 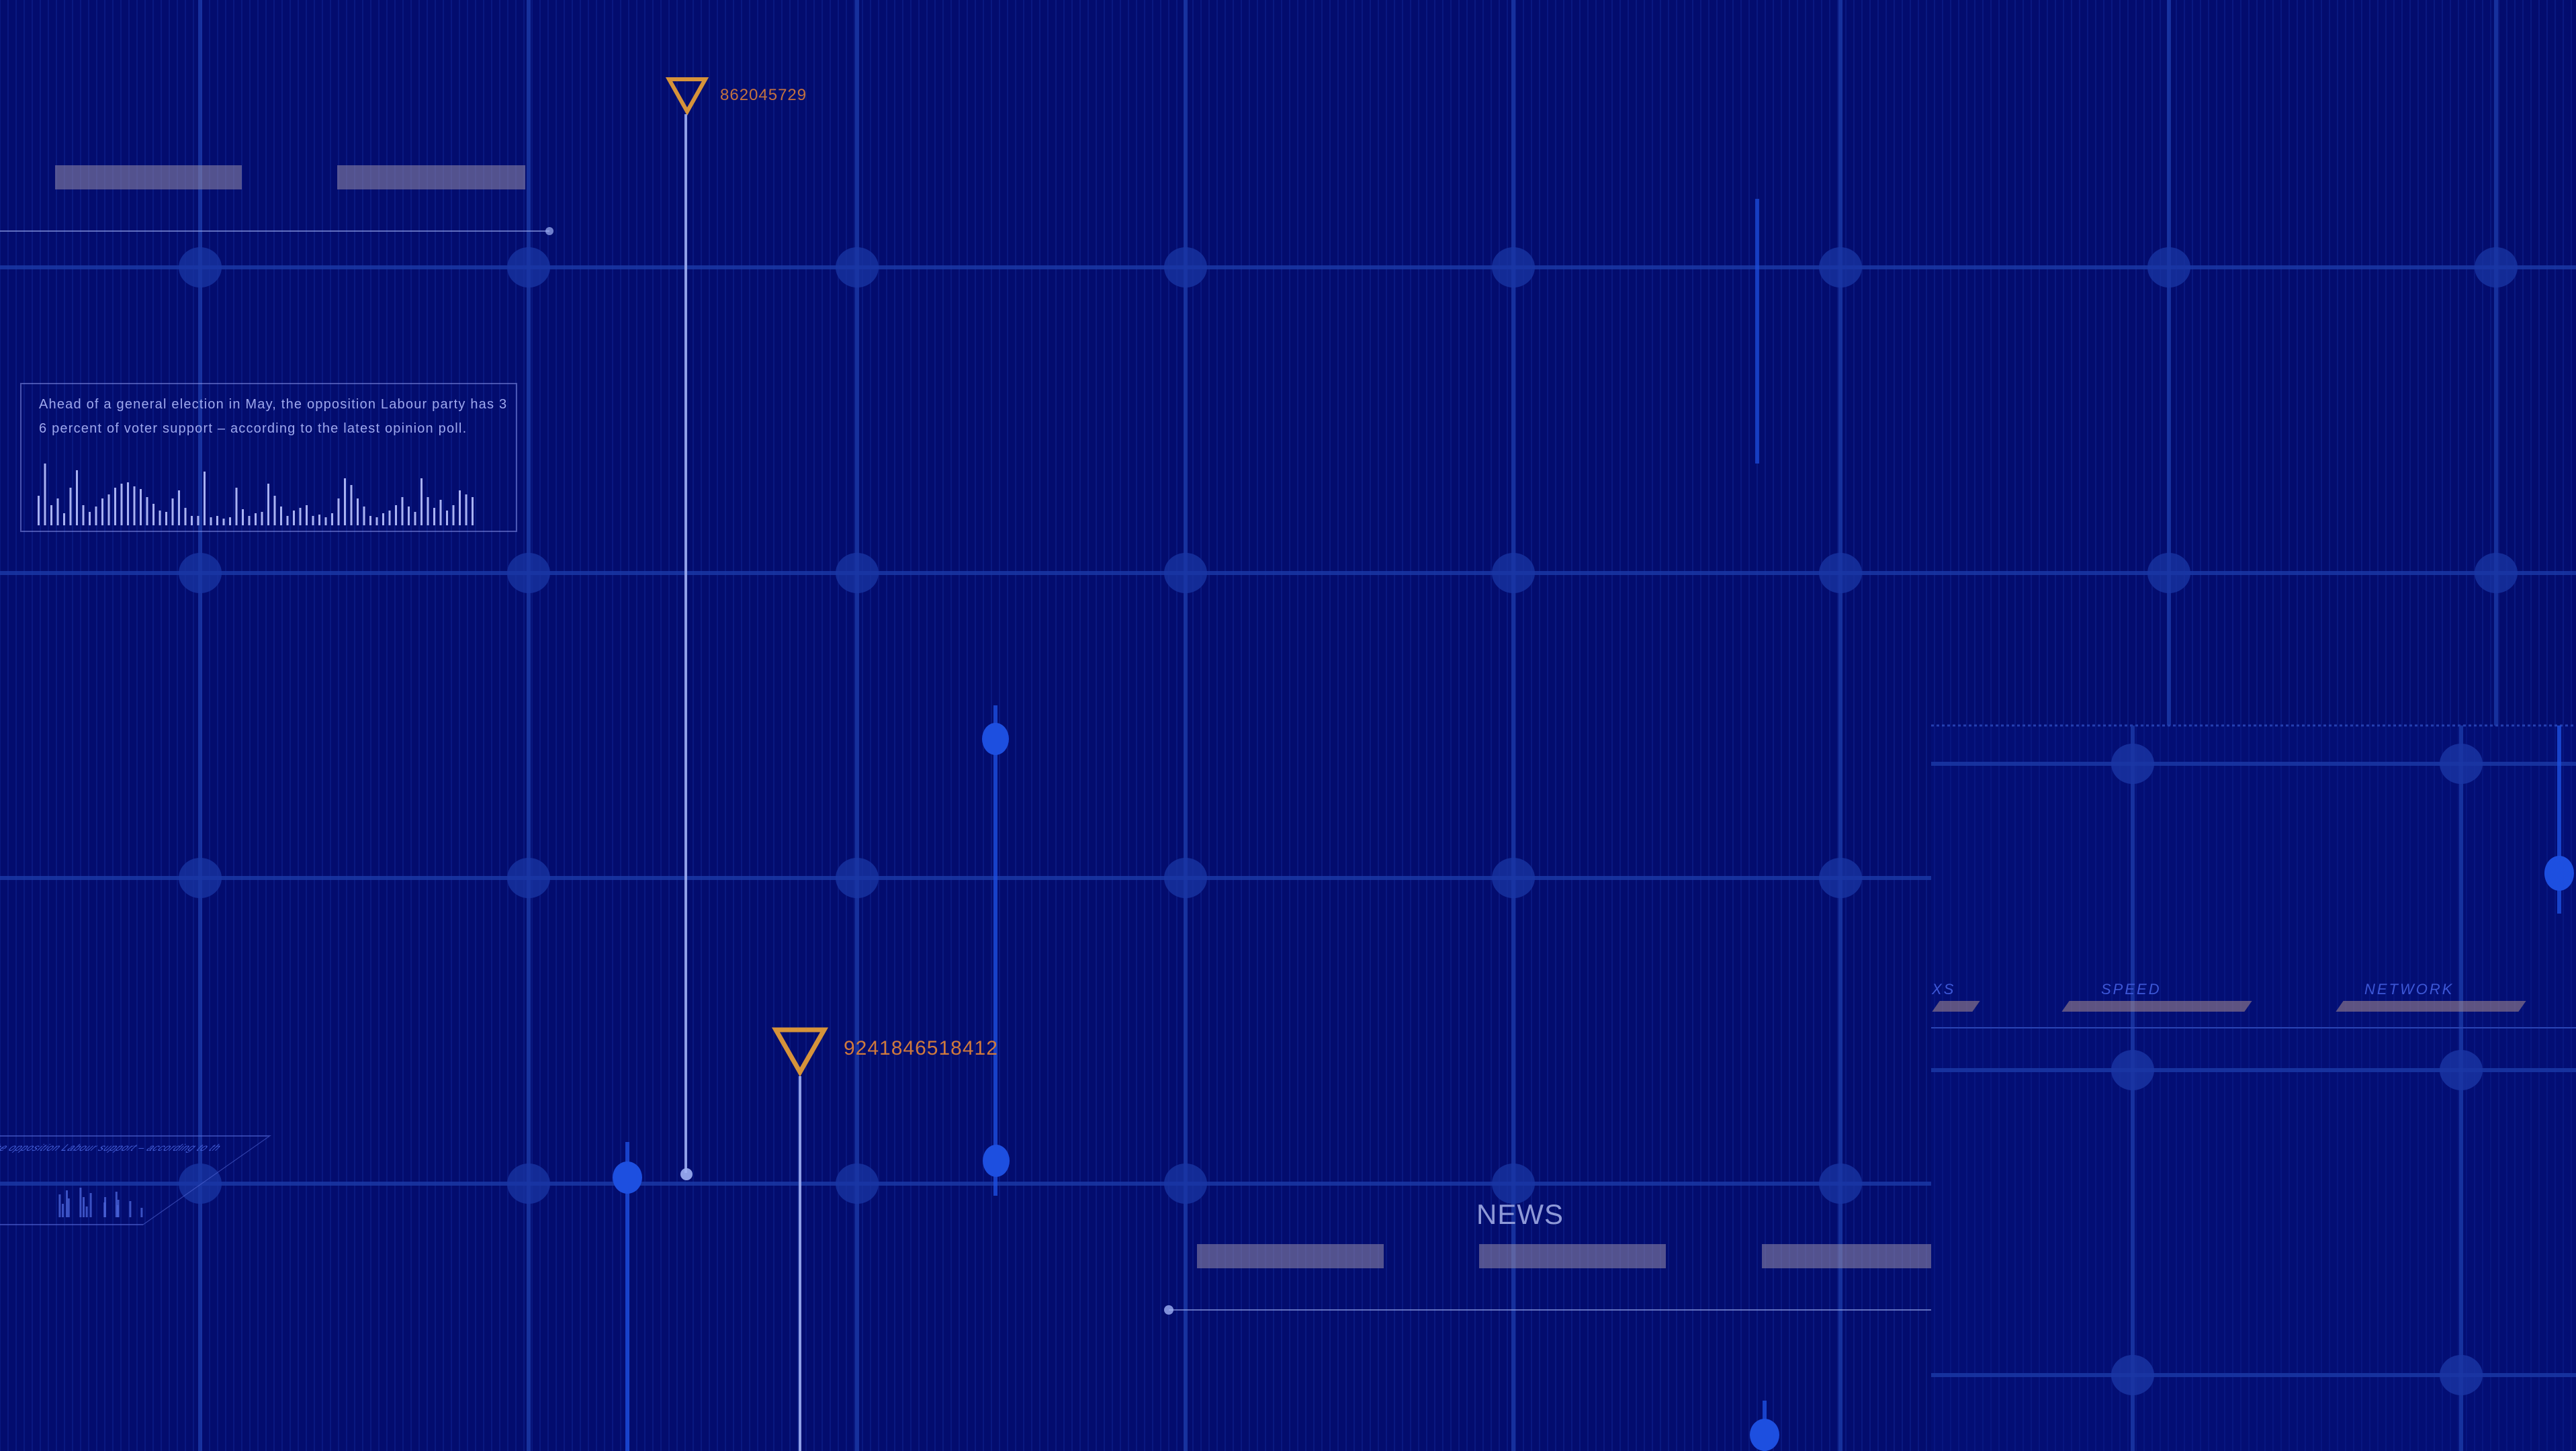 What do you see at coordinates (921, 1048) in the screenshot?
I see `marker-label-b: 9241846518412` at bounding box center [921, 1048].